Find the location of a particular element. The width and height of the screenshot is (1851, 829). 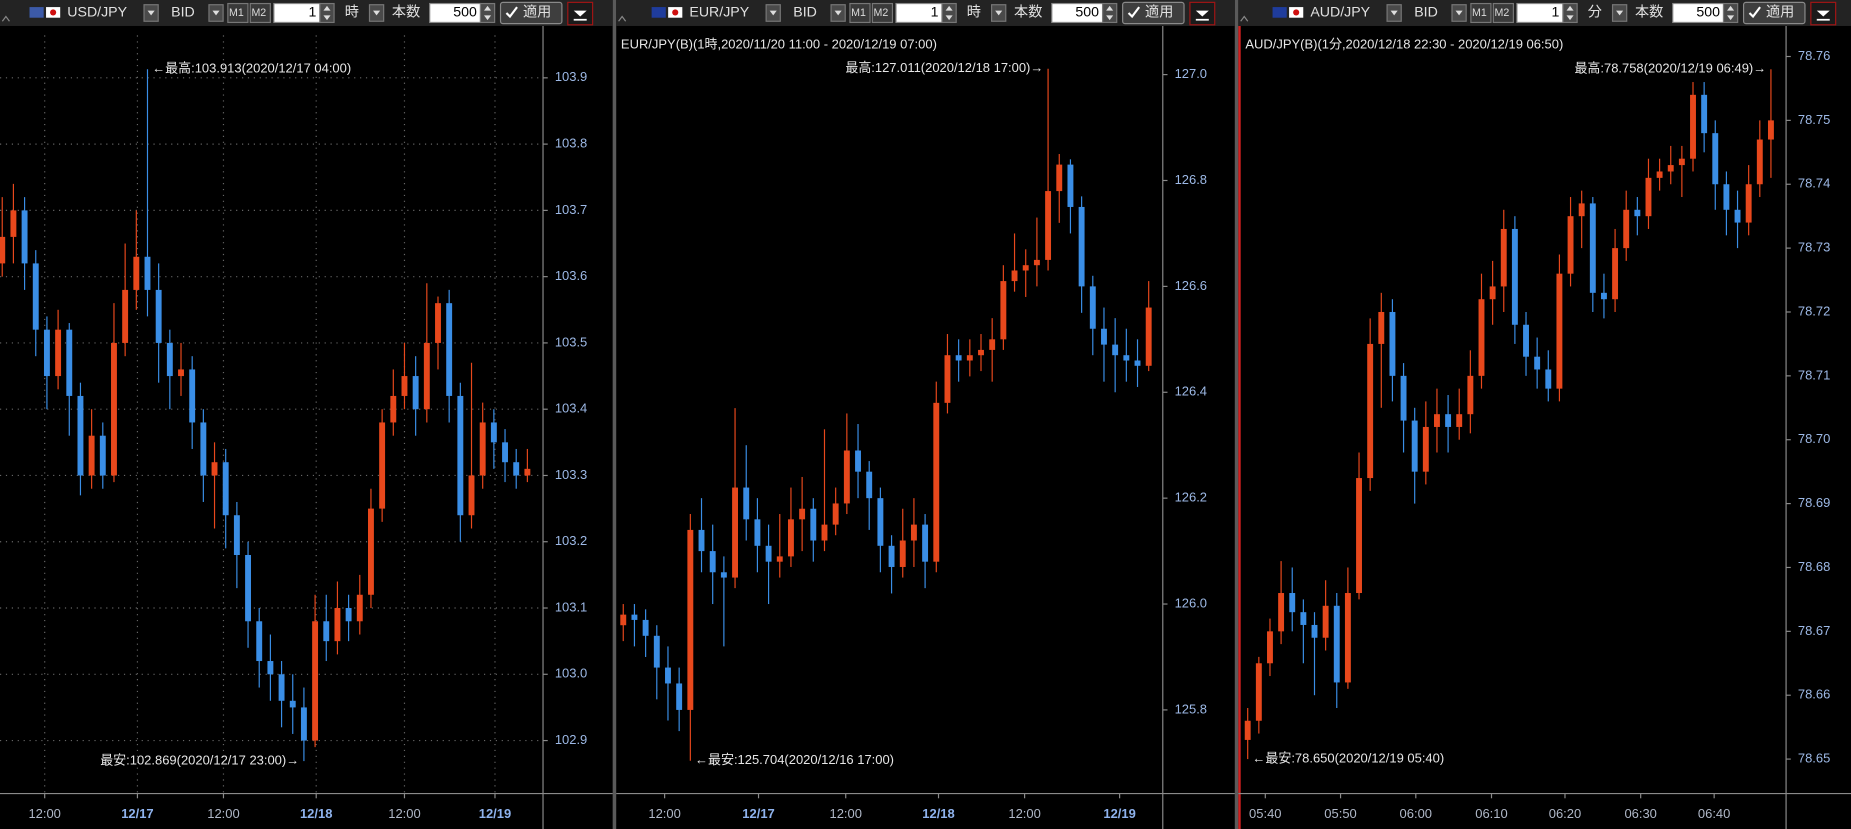

price-type: BID is located at coordinates (805, 13).